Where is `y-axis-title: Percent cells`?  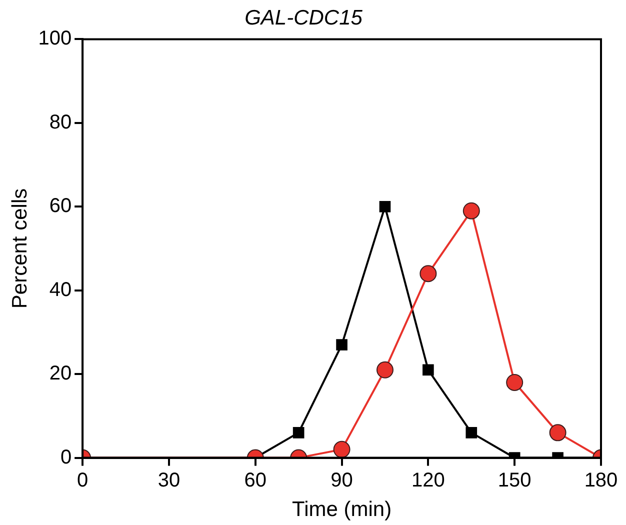
y-axis-title: Percent cells is located at coordinates (20, 248).